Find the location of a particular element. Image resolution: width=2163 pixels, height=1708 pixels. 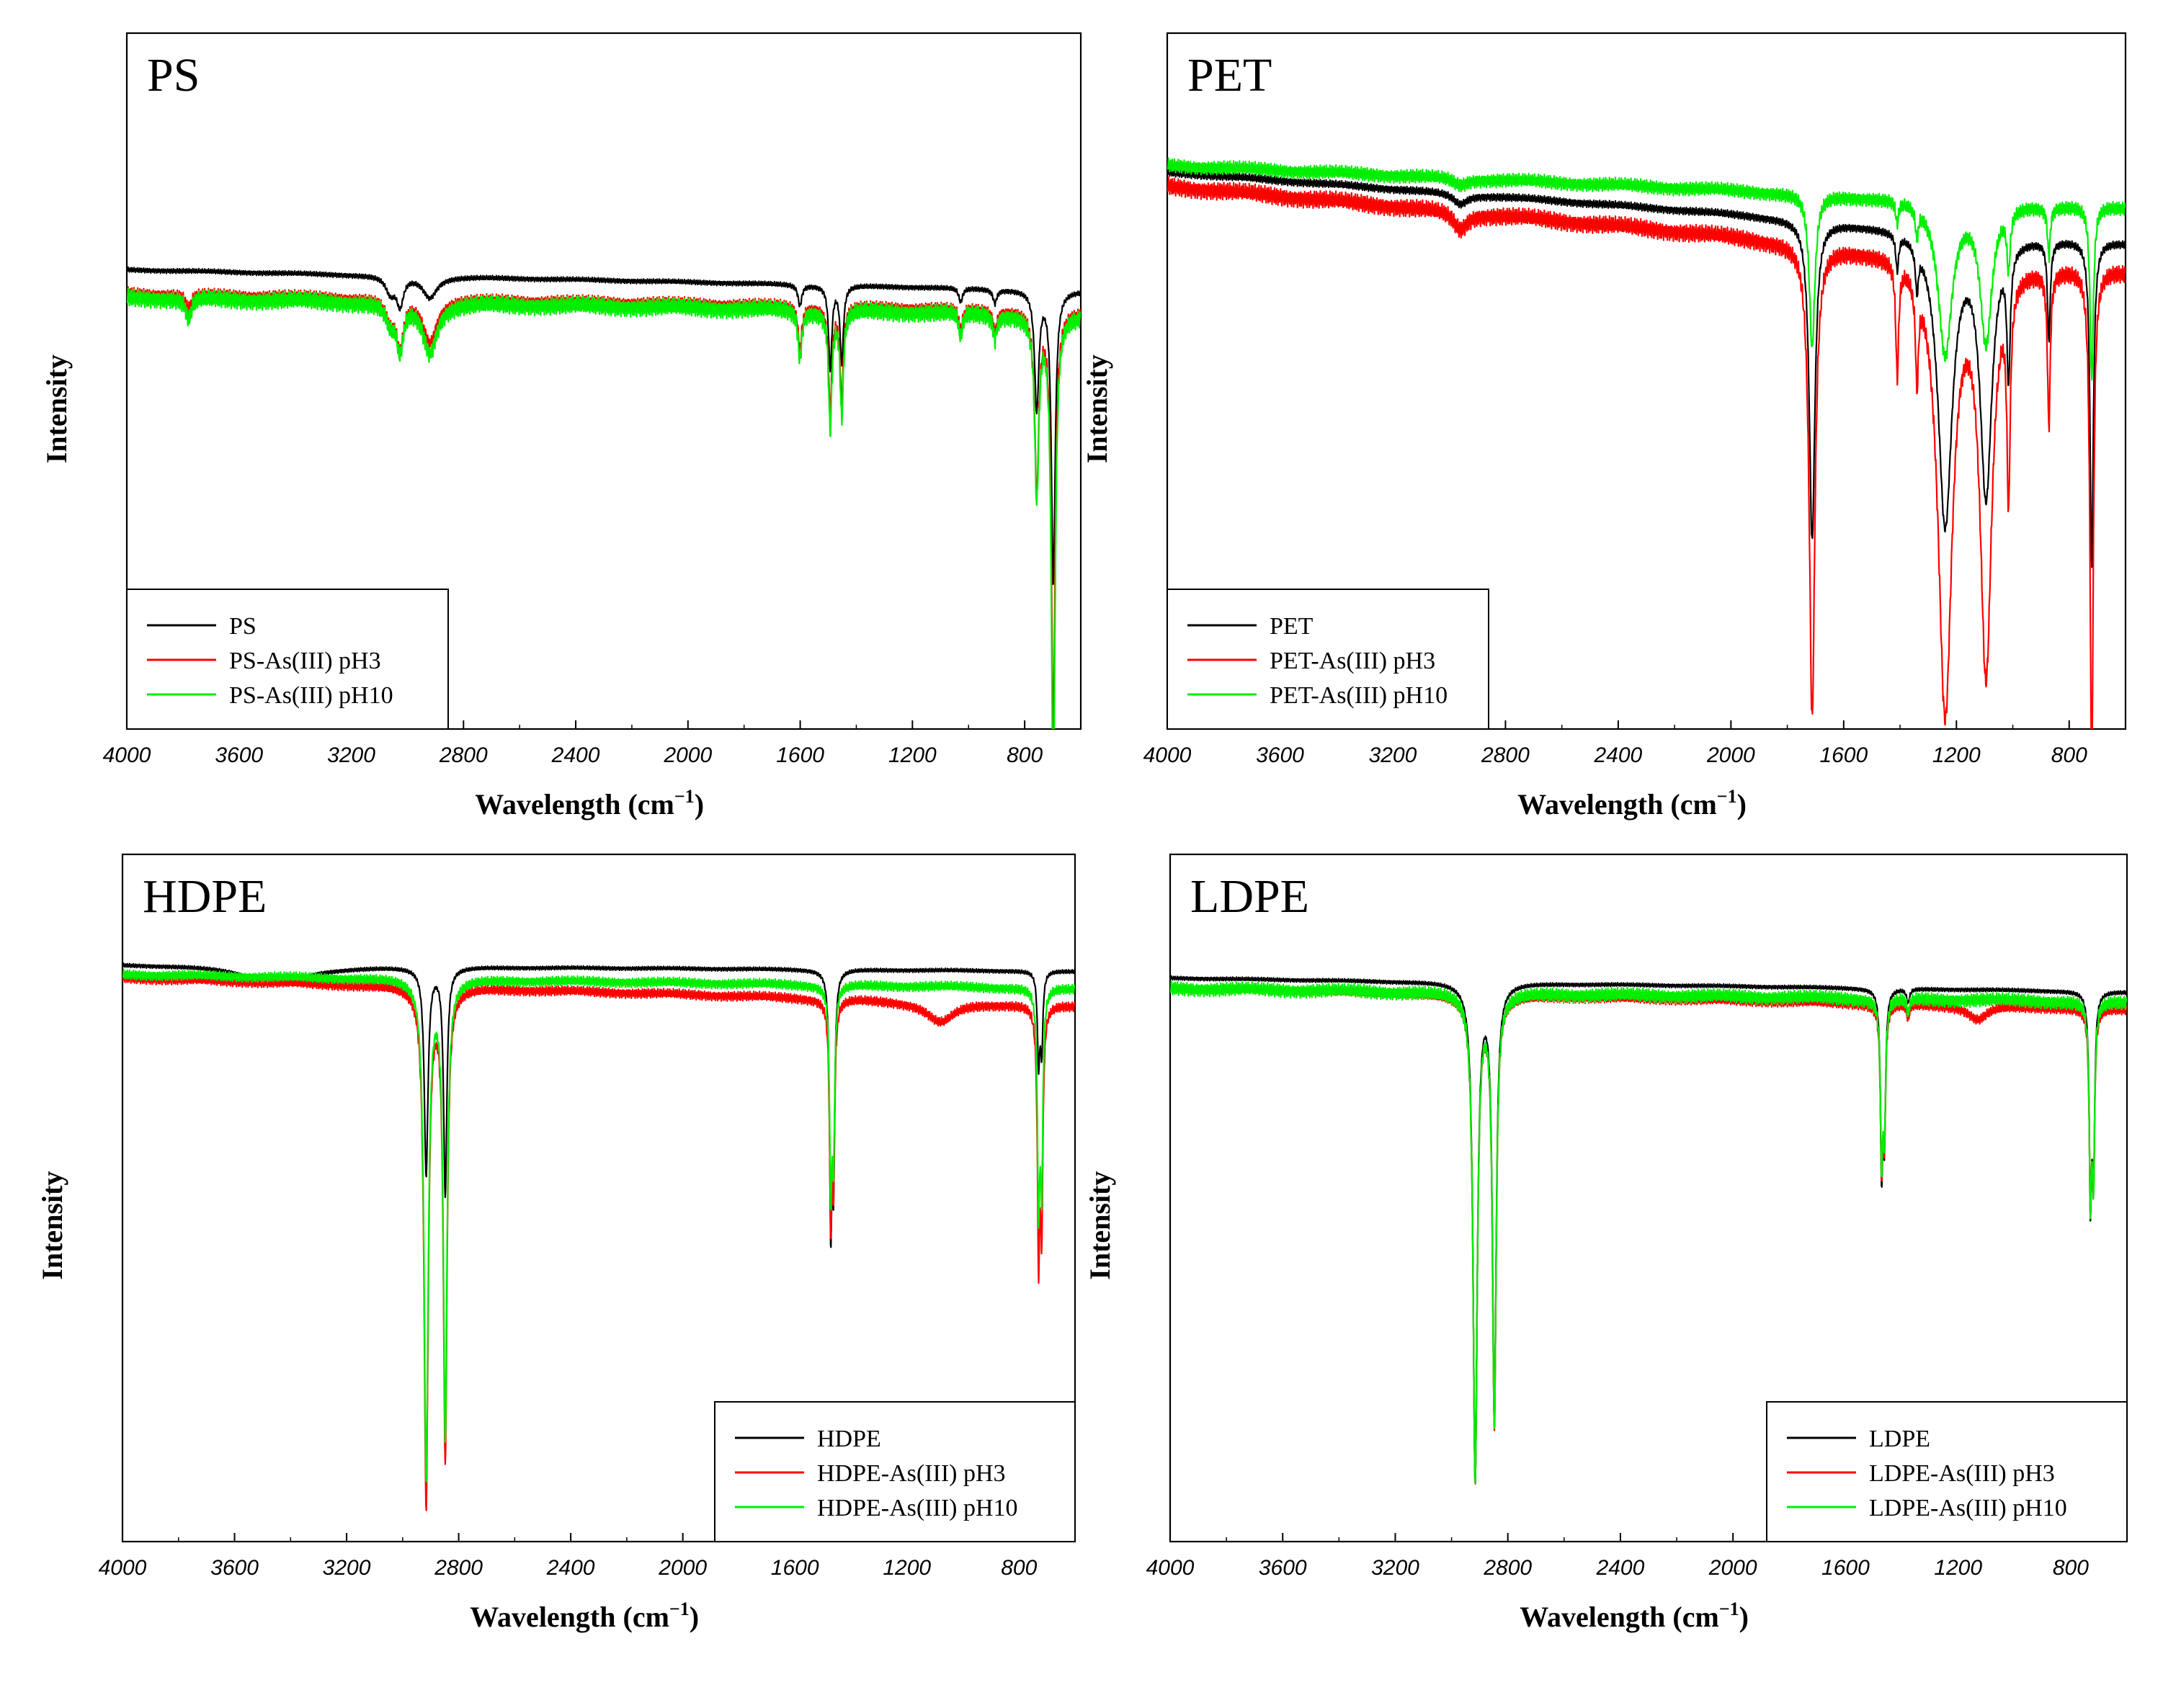

legend-label-1: HDPE is located at coordinates (849, 1439).